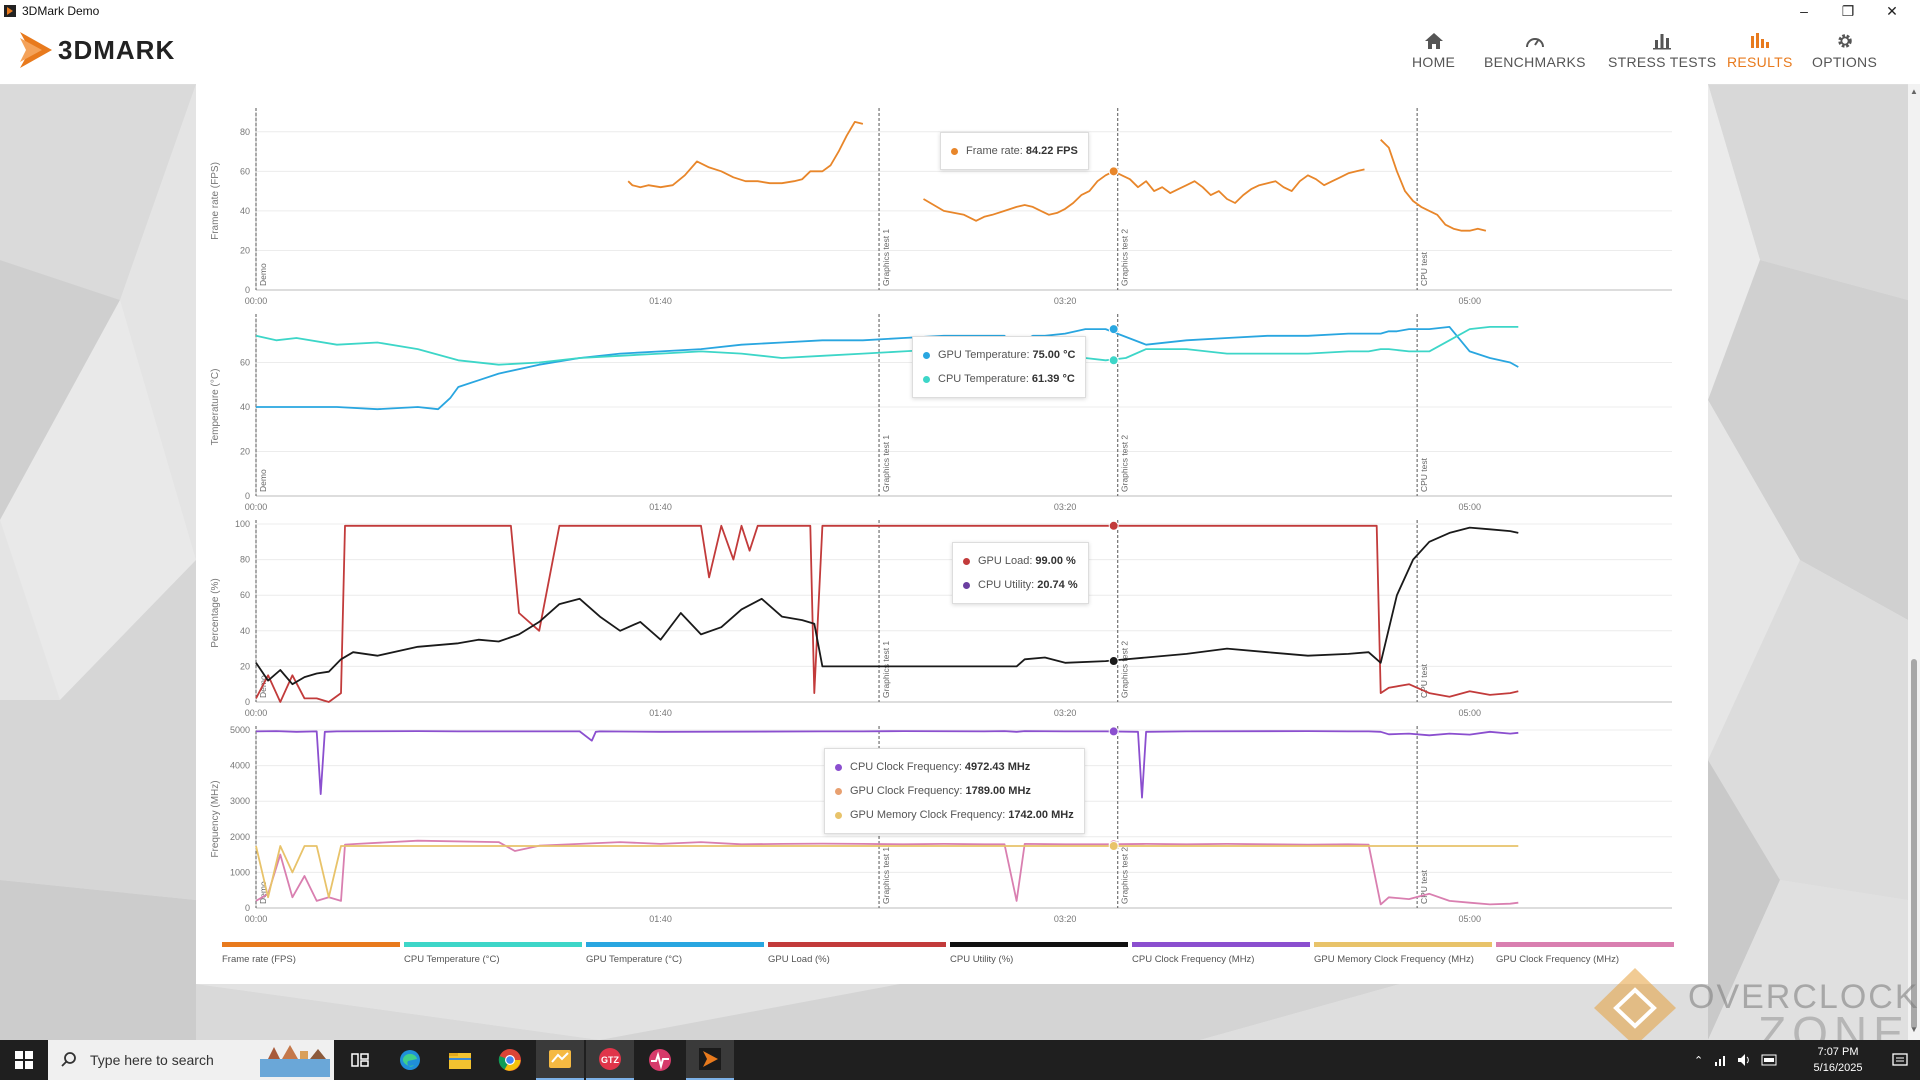  I want to click on test-marker-label: CPU test, so click(1424, 268).